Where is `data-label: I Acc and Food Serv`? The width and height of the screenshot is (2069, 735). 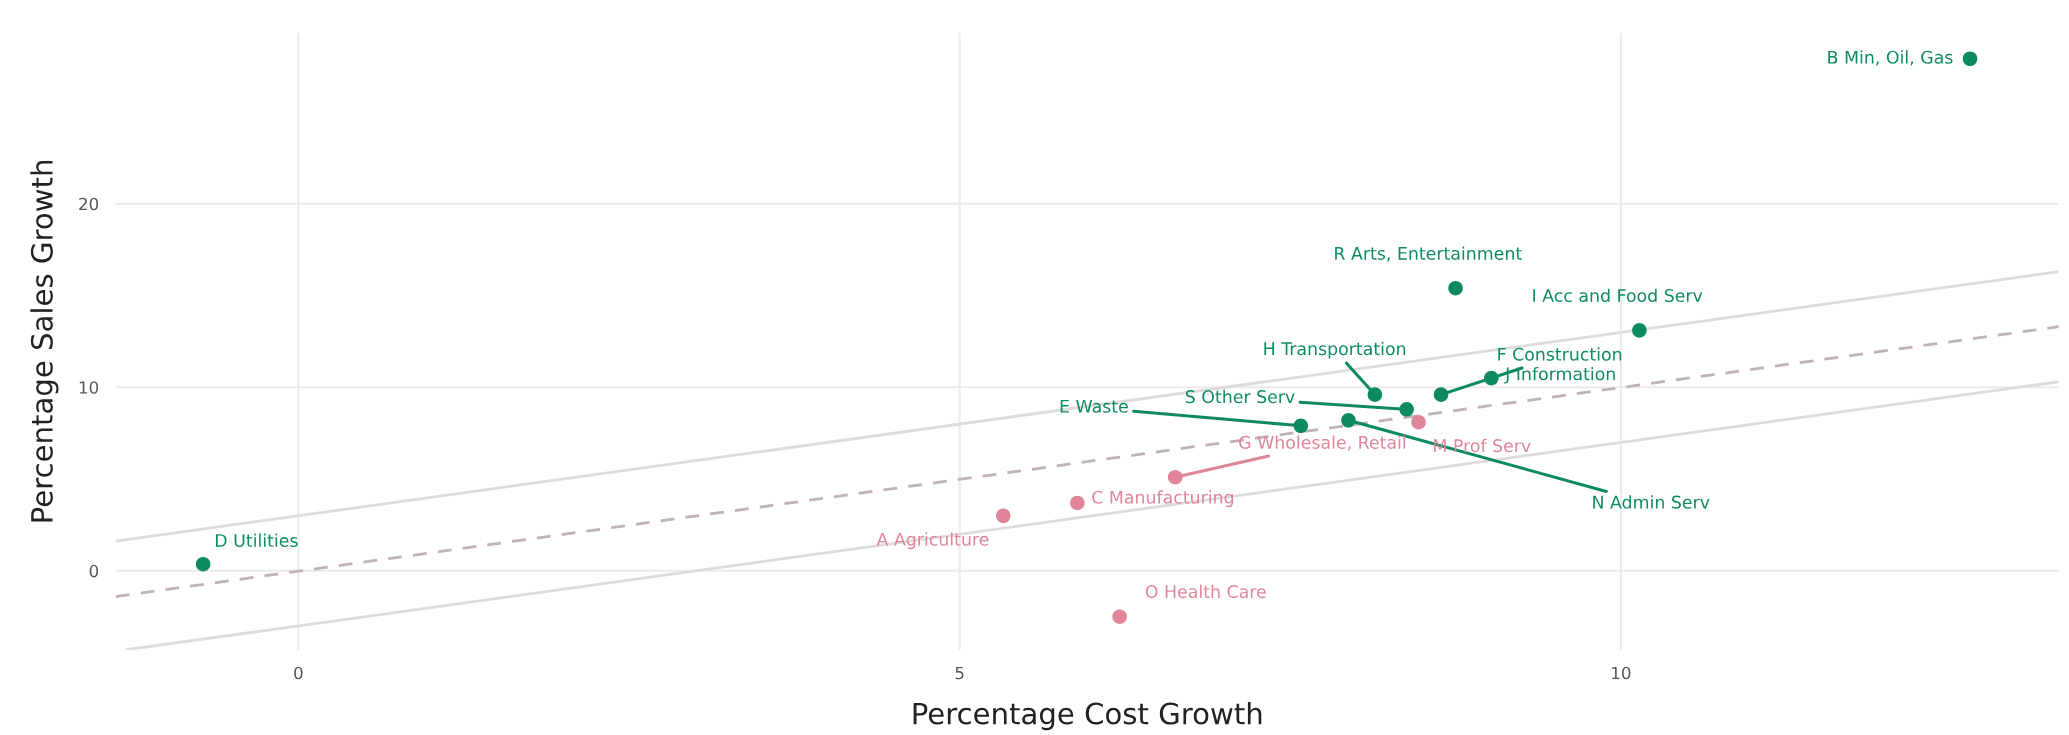 data-label: I Acc and Food Serv is located at coordinates (1618, 295).